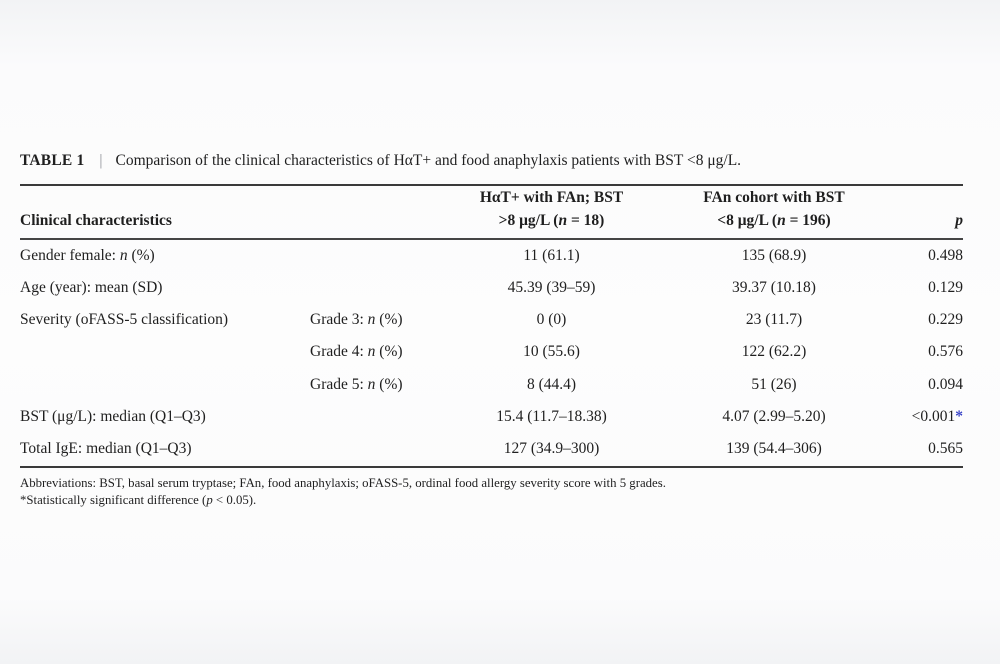 The width and height of the screenshot is (1000, 664). What do you see at coordinates (774, 449) in the screenshot?
I see `cell-fan-value: 139 (54.4–306)` at bounding box center [774, 449].